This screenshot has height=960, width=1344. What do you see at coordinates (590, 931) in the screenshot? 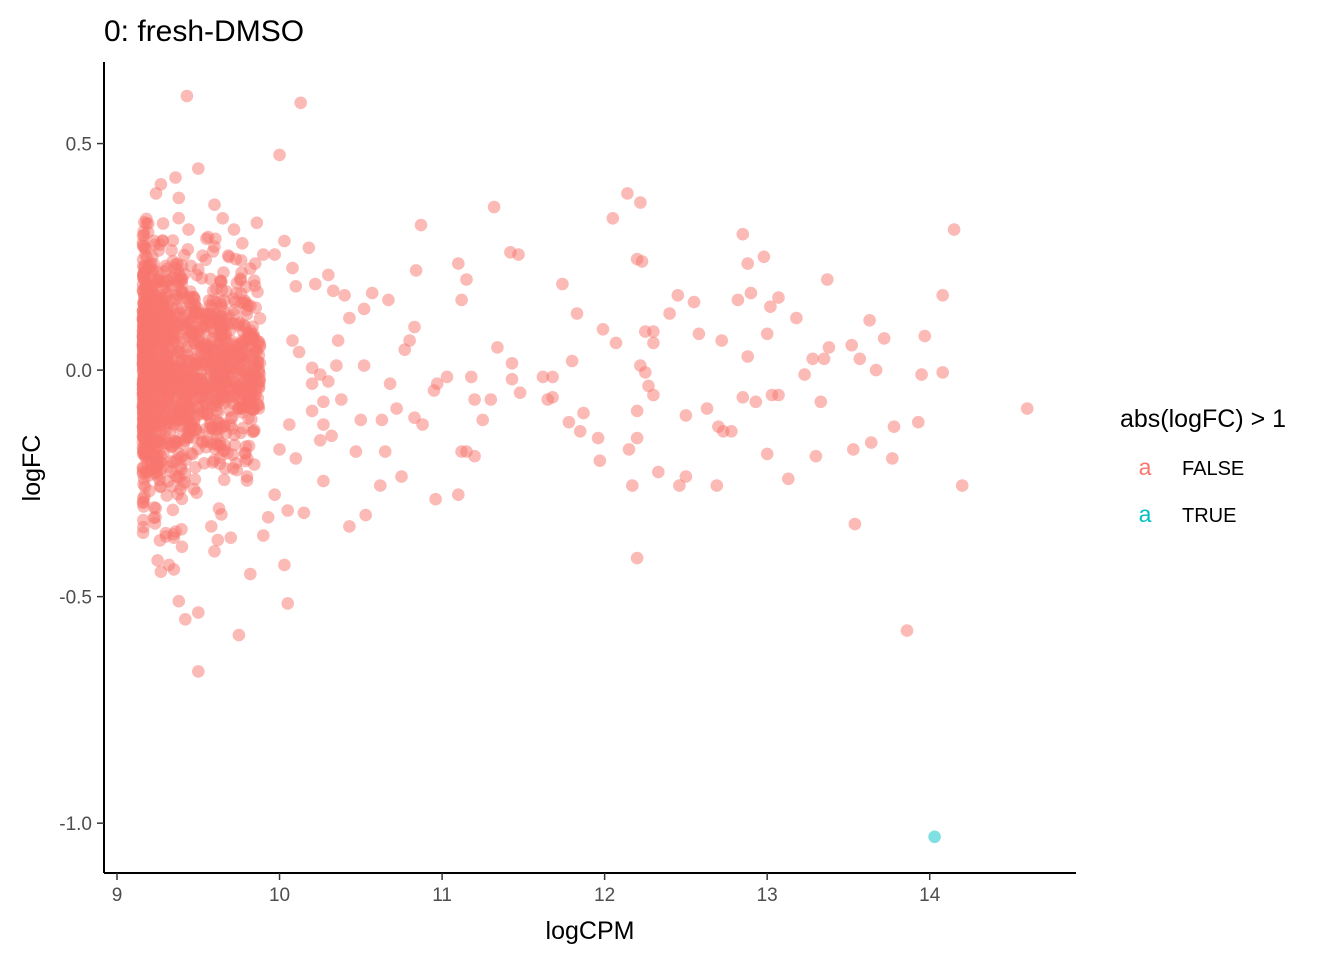
I see `x-axis-title: logCPM` at bounding box center [590, 931].